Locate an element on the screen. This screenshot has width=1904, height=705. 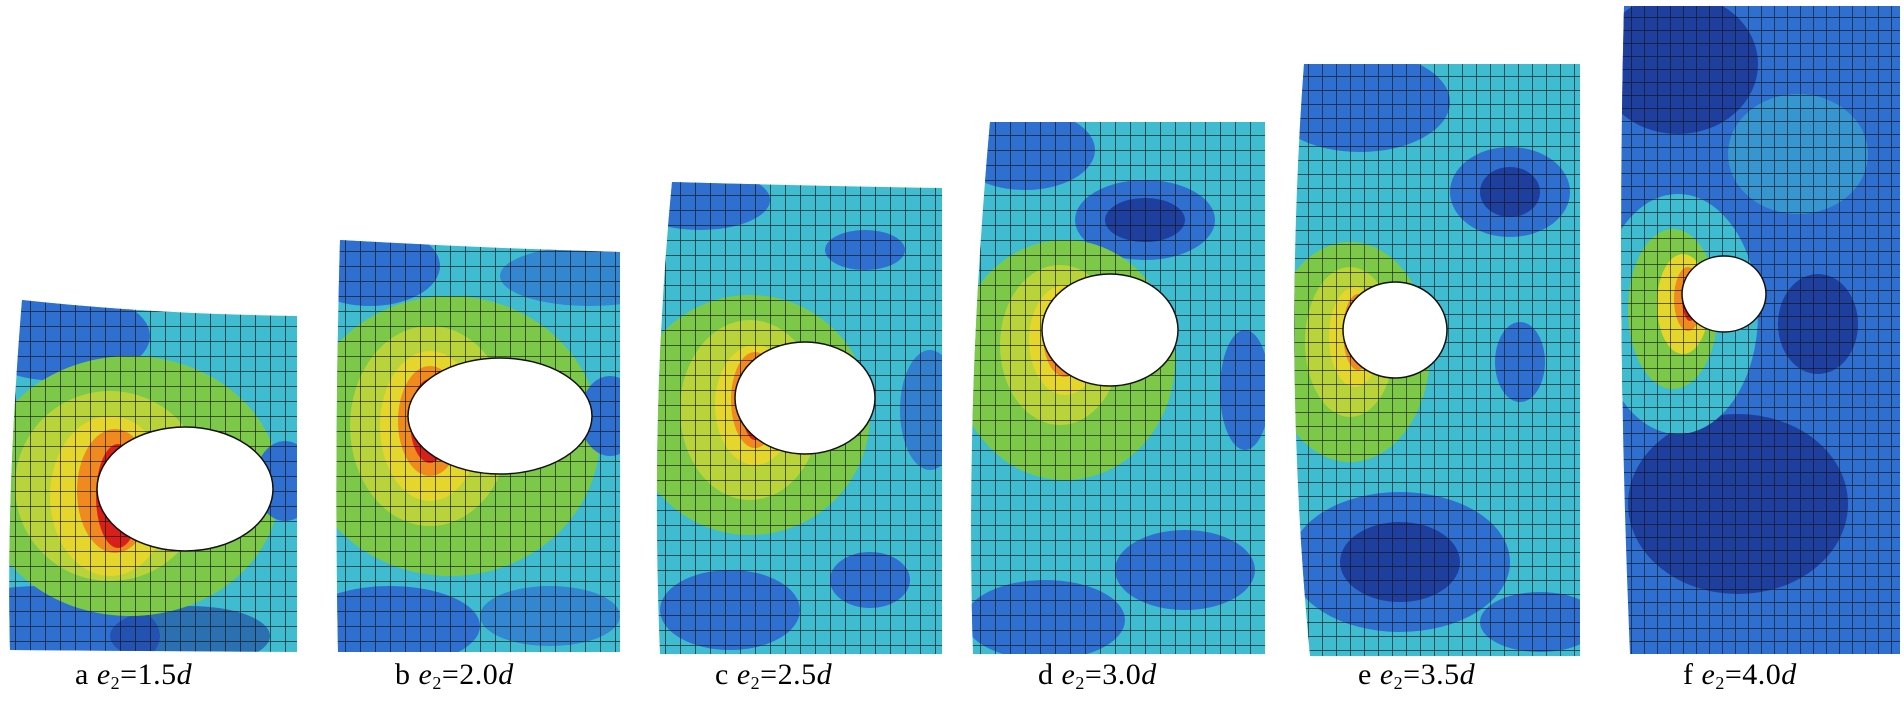
contour-panel-e is located at coordinates (1432, 359).